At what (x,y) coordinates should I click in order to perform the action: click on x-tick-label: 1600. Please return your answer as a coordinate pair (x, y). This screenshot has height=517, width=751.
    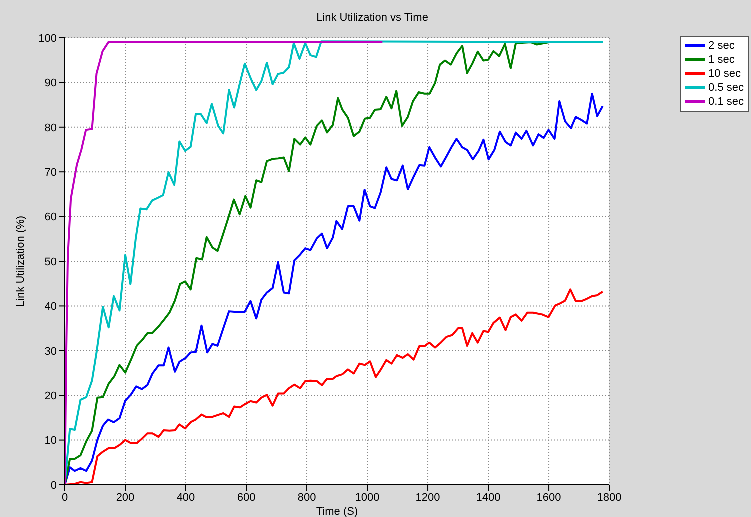
    Looking at the image, I should click on (549, 498).